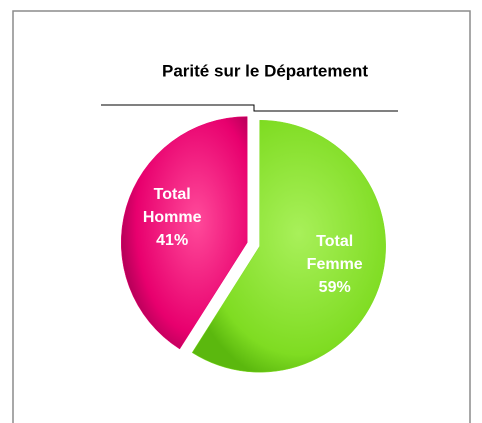 The width and height of the screenshot is (482, 423). I want to click on value-label: 41%, so click(172, 240).